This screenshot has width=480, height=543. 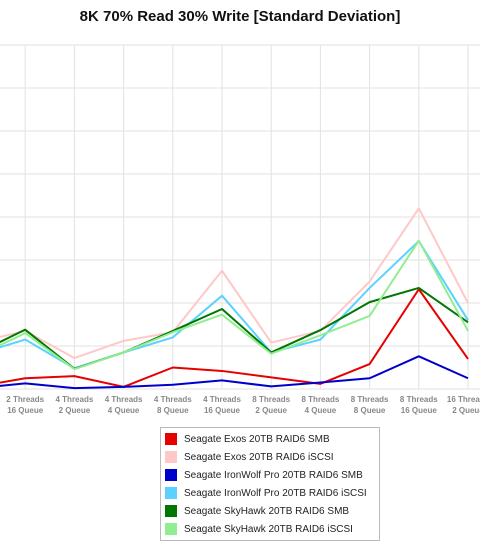 I want to click on legend-item: Seagate IronWolf Pro 20TB RAID6 iSCSI, so click(x=270, y=493).